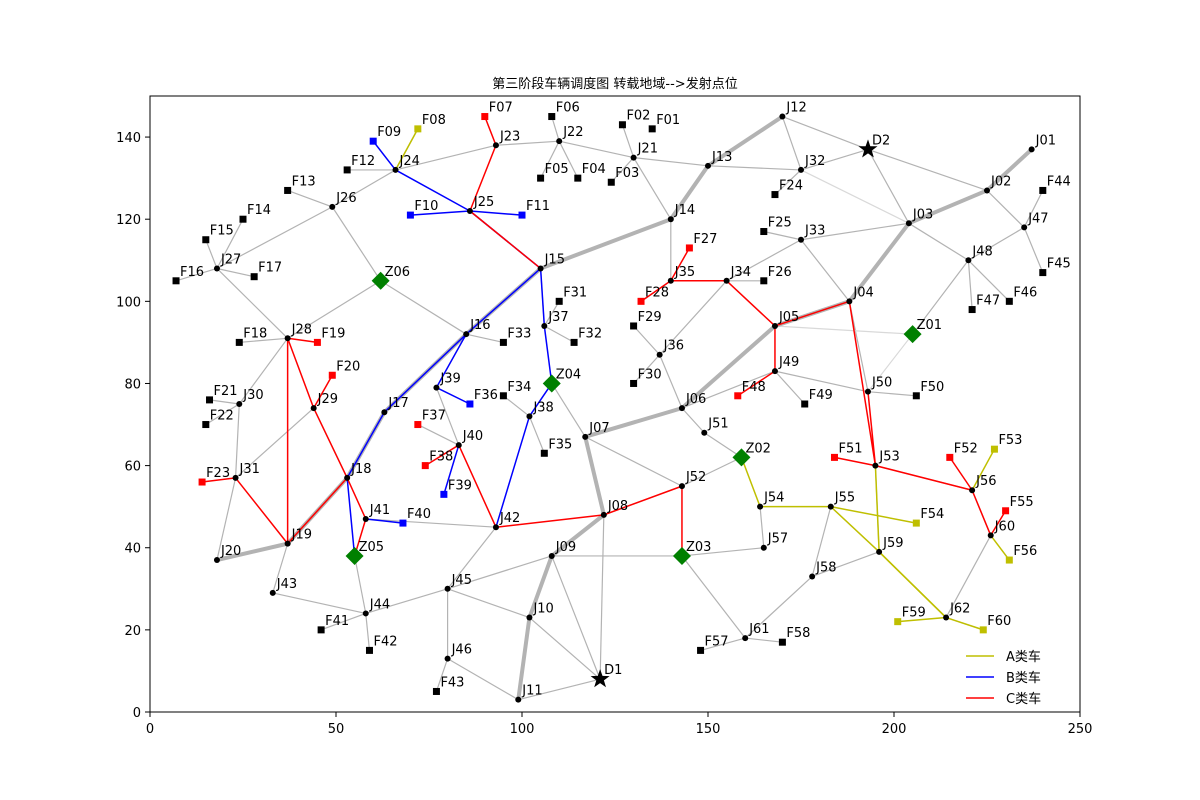 This screenshot has width=1200, height=800. What do you see at coordinates (850, 448) in the screenshot?
I see `node-f51-label: F51` at bounding box center [850, 448].